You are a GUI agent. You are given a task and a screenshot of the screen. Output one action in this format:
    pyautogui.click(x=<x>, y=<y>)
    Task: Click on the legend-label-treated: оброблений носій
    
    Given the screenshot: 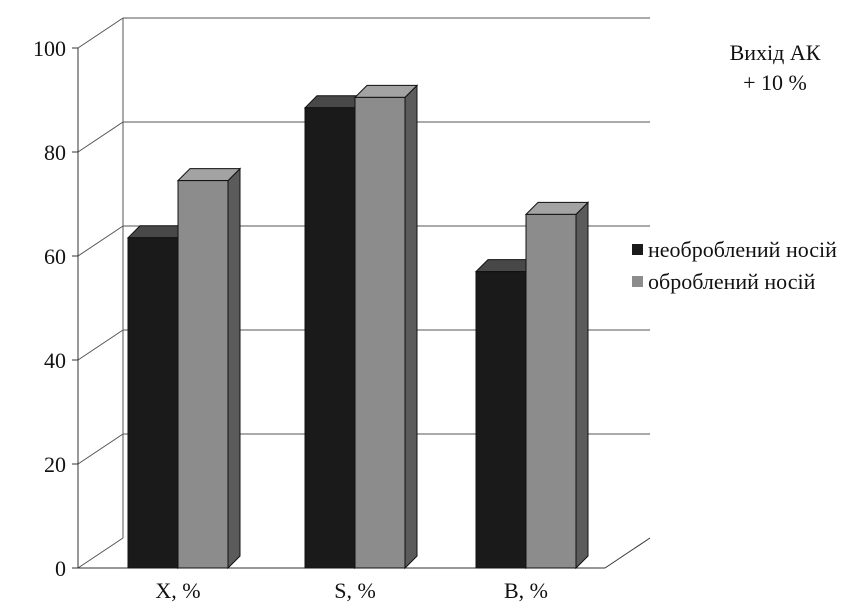 What is the action you would take?
    pyautogui.click(x=732, y=281)
    